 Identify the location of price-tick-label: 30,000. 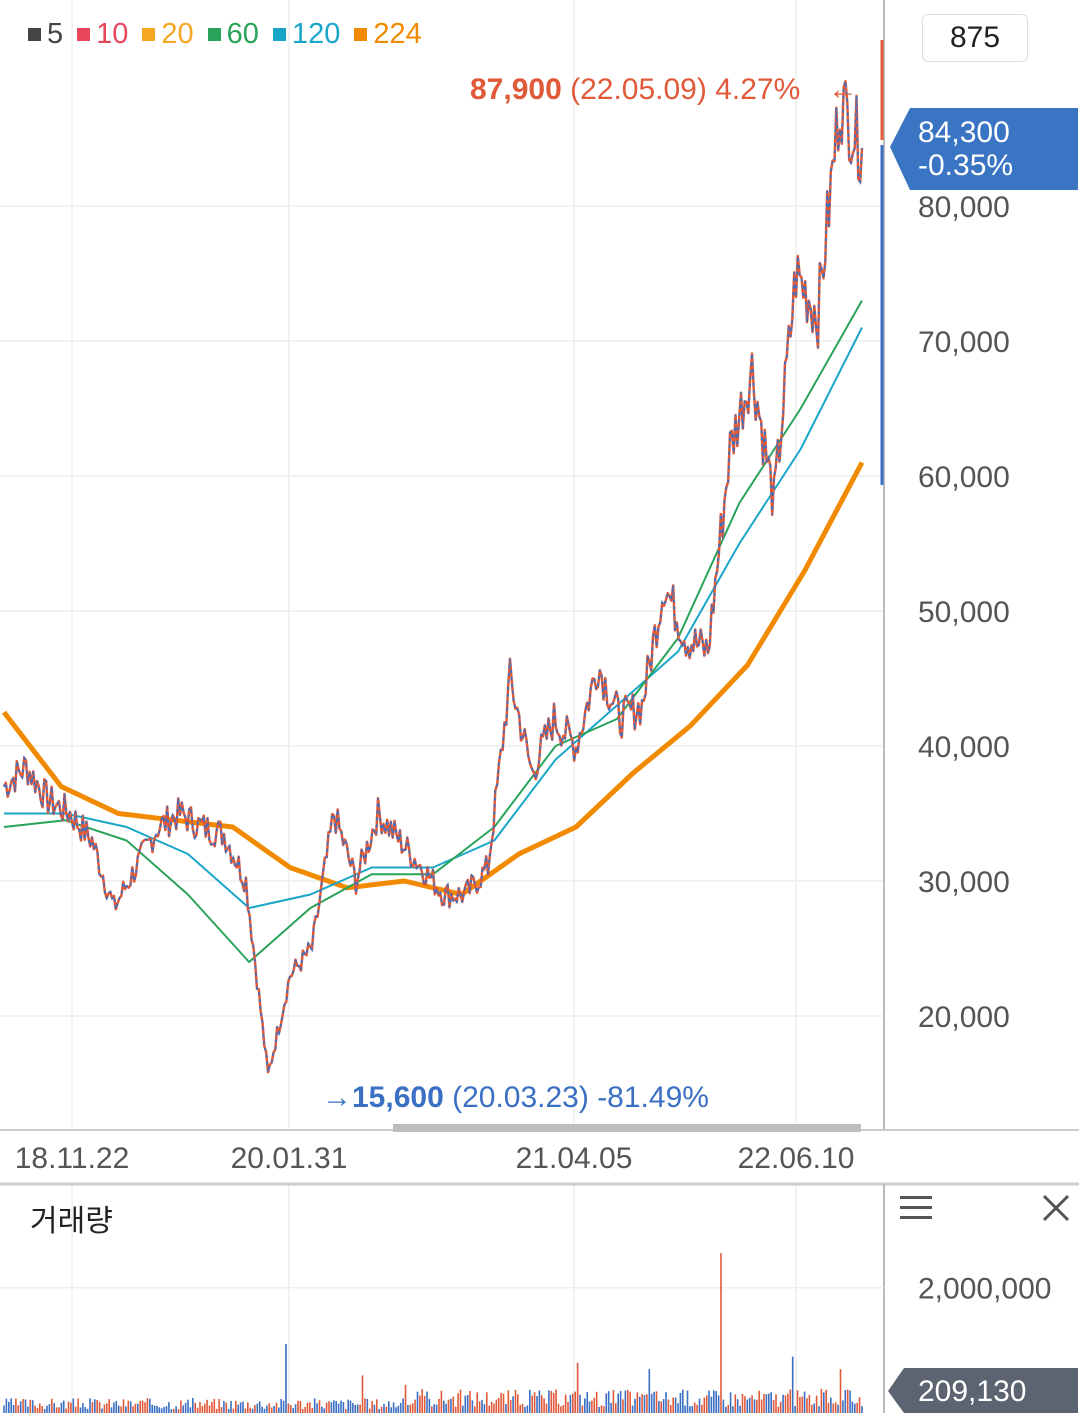
(964, 882).